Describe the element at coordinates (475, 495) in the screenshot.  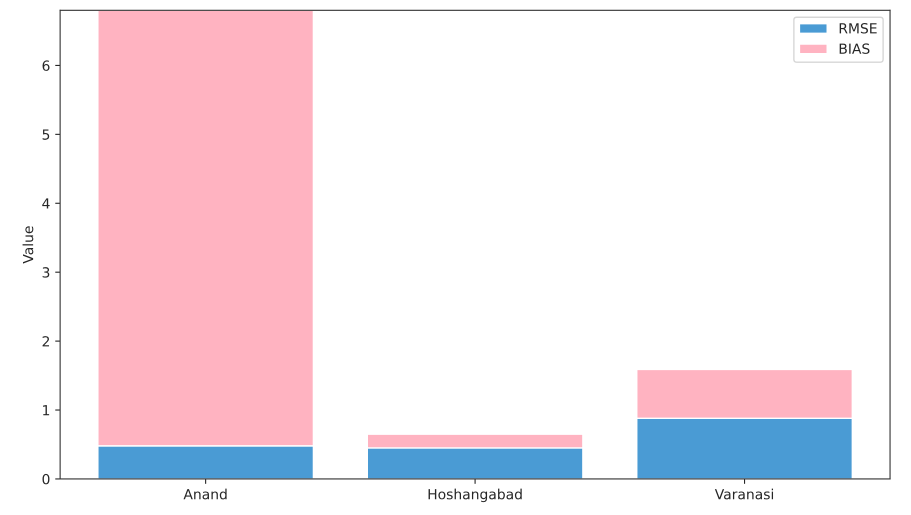
I see `x-tick-label: Hoshangabad` at that location.